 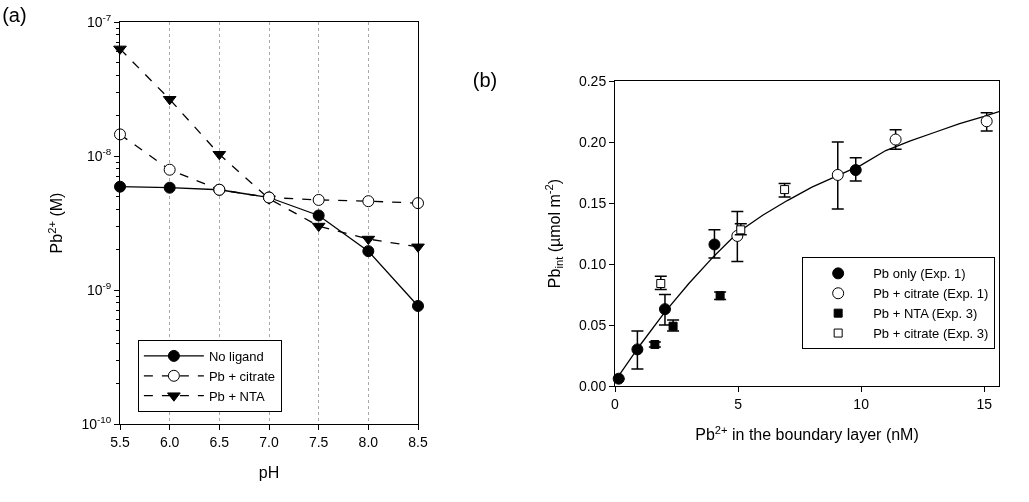 What do you see at coordinates (269, 441) in the screenshot?
I see `x-tick-label: 7.0` at bounding box center [269, 441].